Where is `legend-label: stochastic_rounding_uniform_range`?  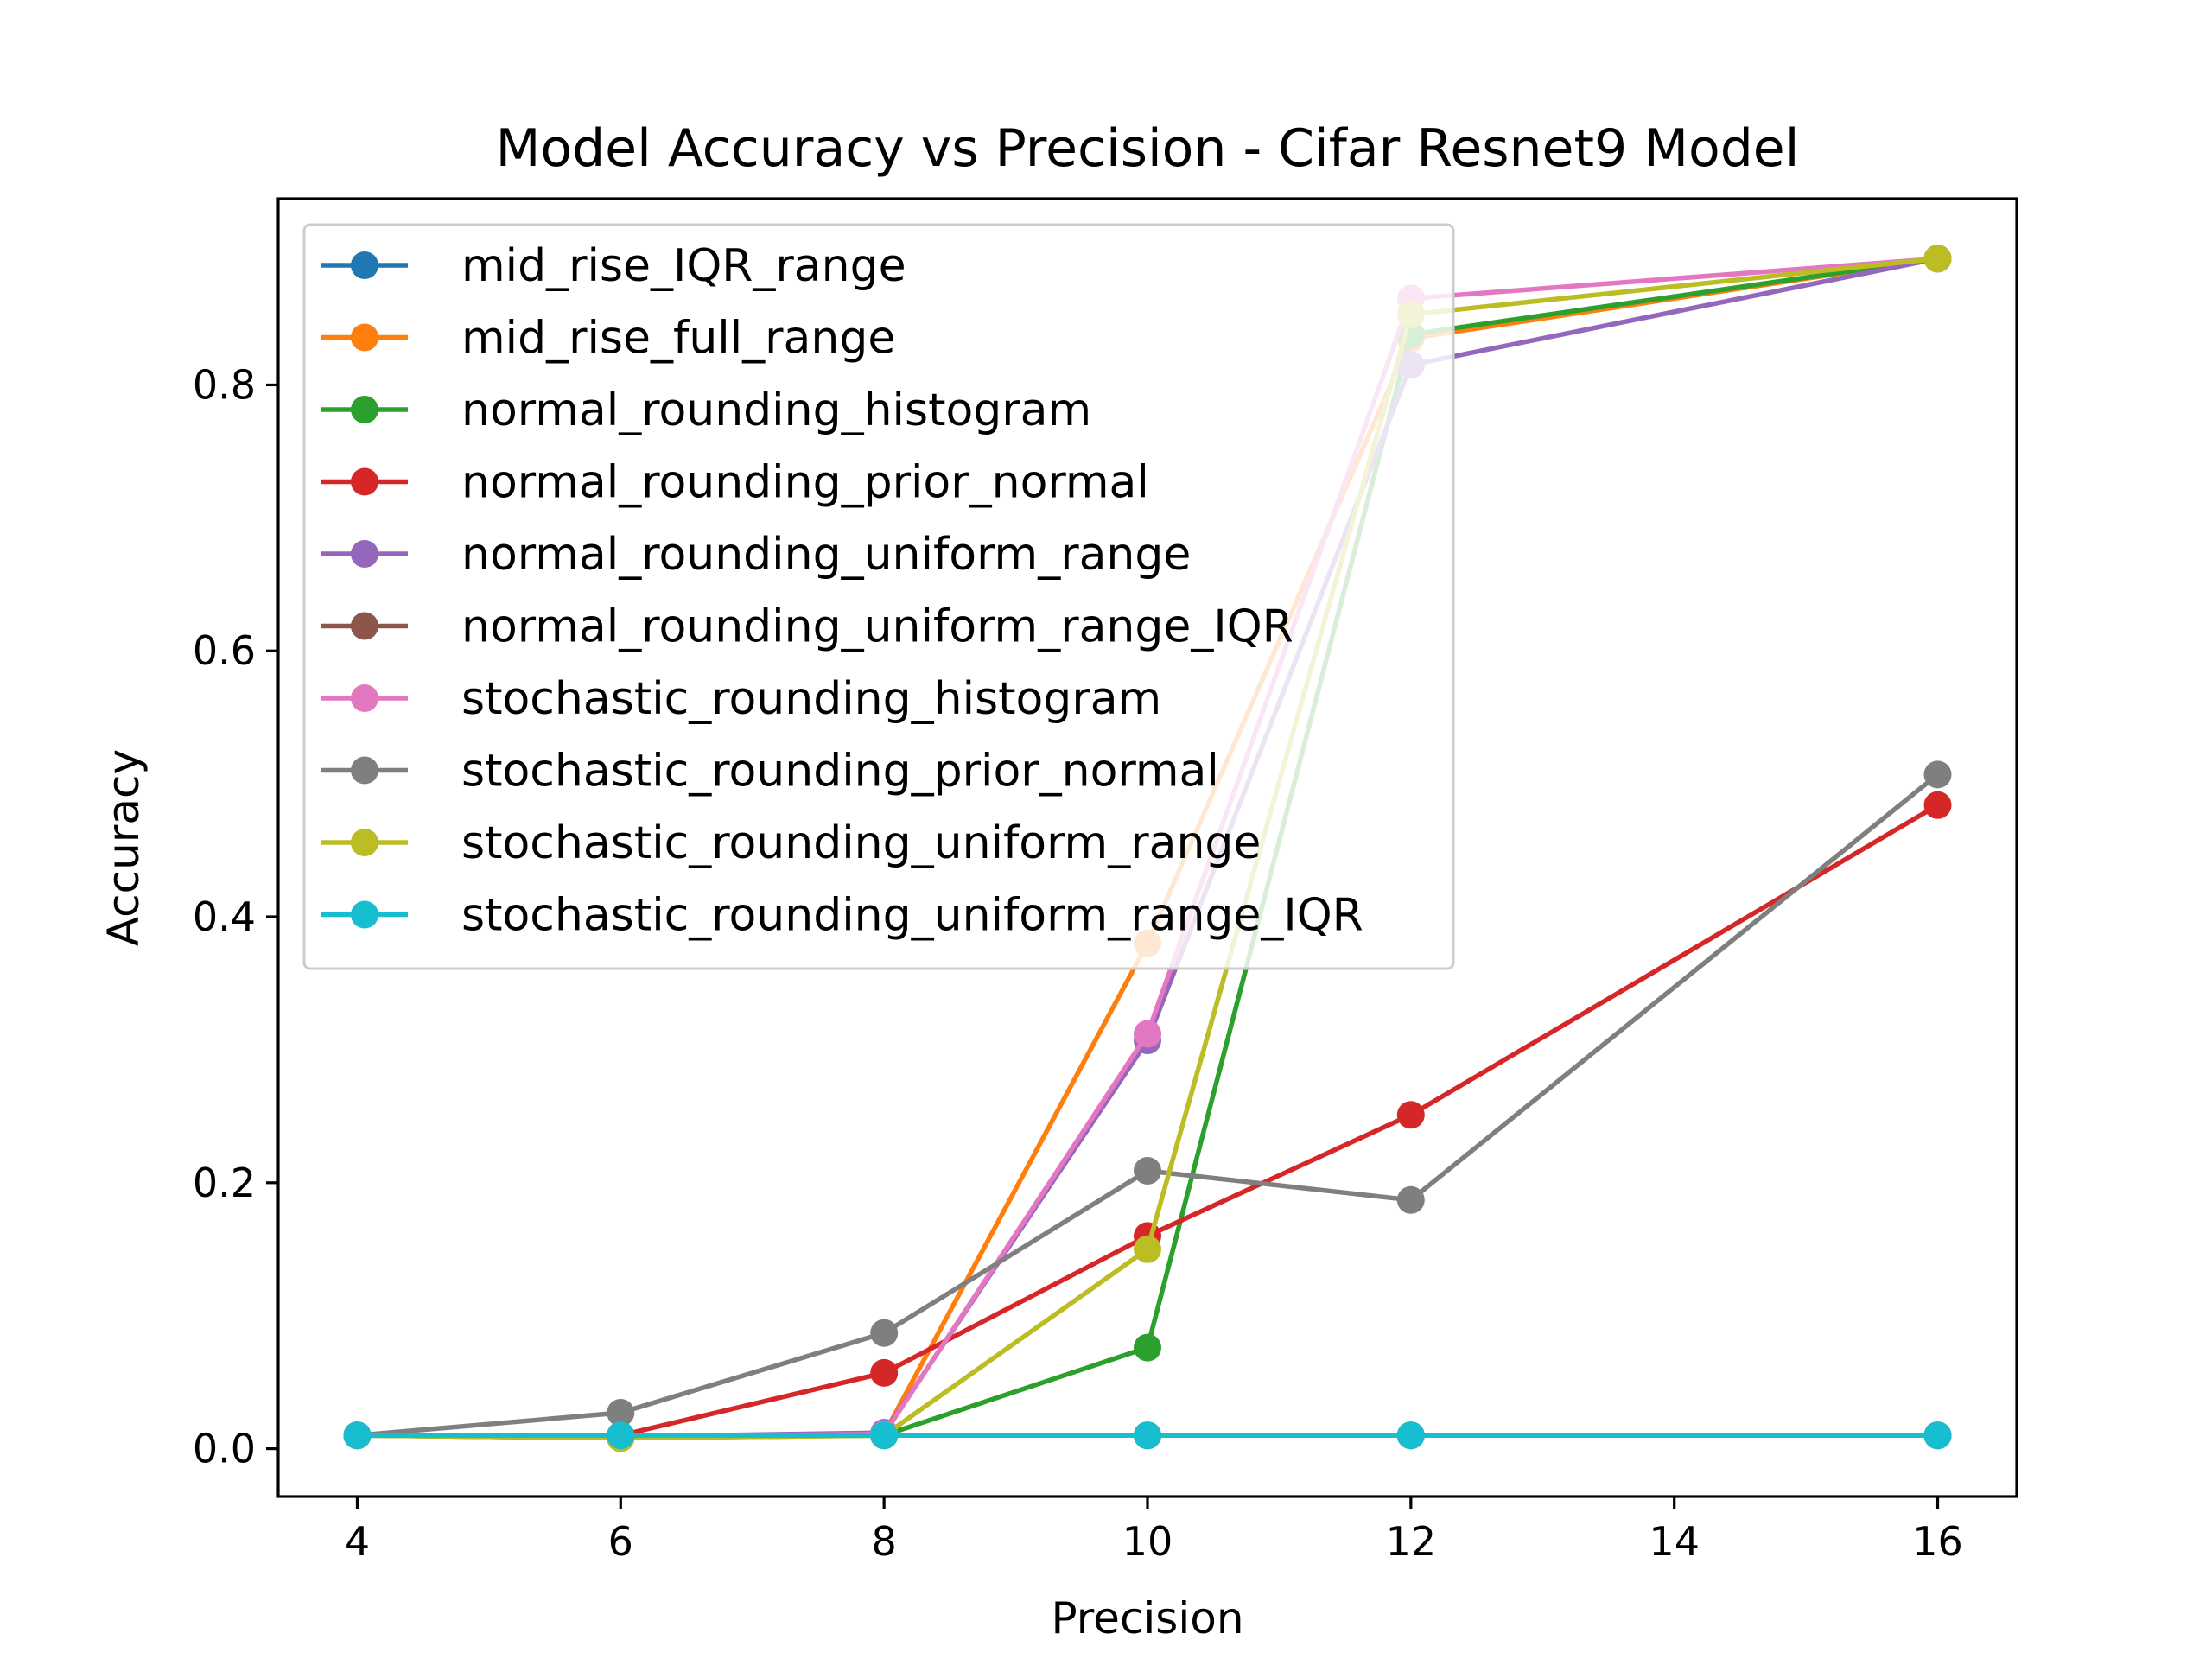
legend-label: stochastic_rounding_uniform_range is located at coordinates (861, 843).